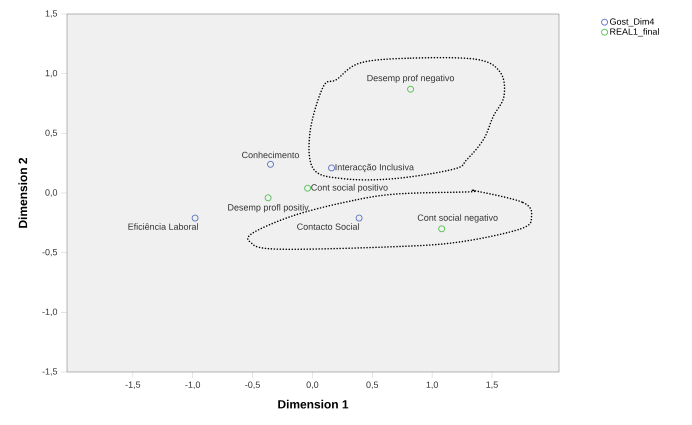 Image resolution: width=692 pixels, height=425 pixels. I want to click on annotation: Cont social positivo, so click(349, 188).